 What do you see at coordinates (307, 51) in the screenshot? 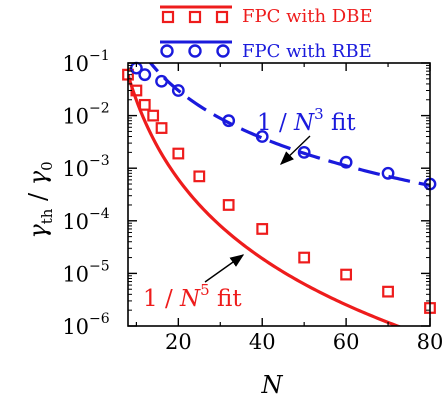
I see `legend-label-rbe: FPC with RBE` at bounding box center [307, 51].